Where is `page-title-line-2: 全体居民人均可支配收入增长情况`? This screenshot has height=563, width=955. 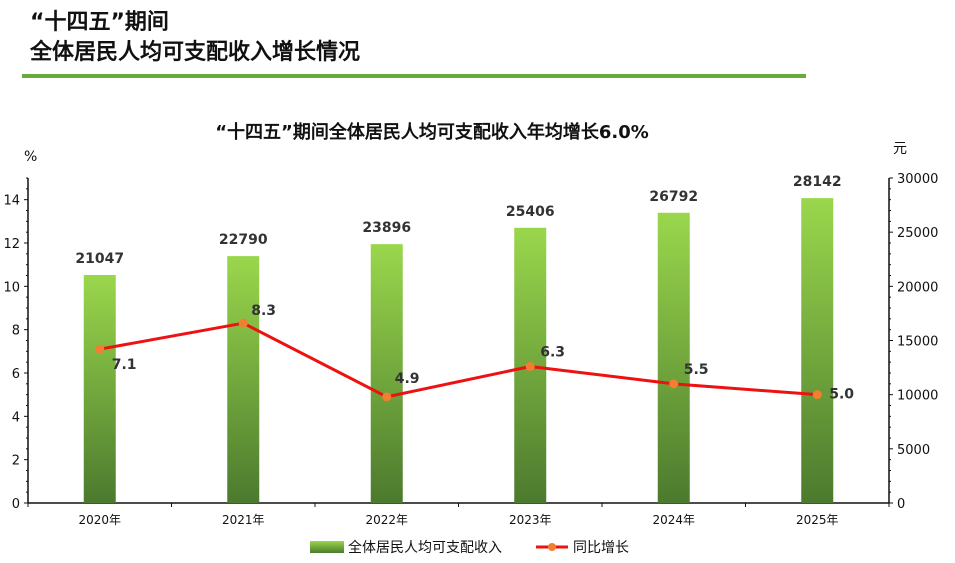 page-title-line-2: 全体居民人均可支配收入增长情况 is located at coordinates (195, 52).